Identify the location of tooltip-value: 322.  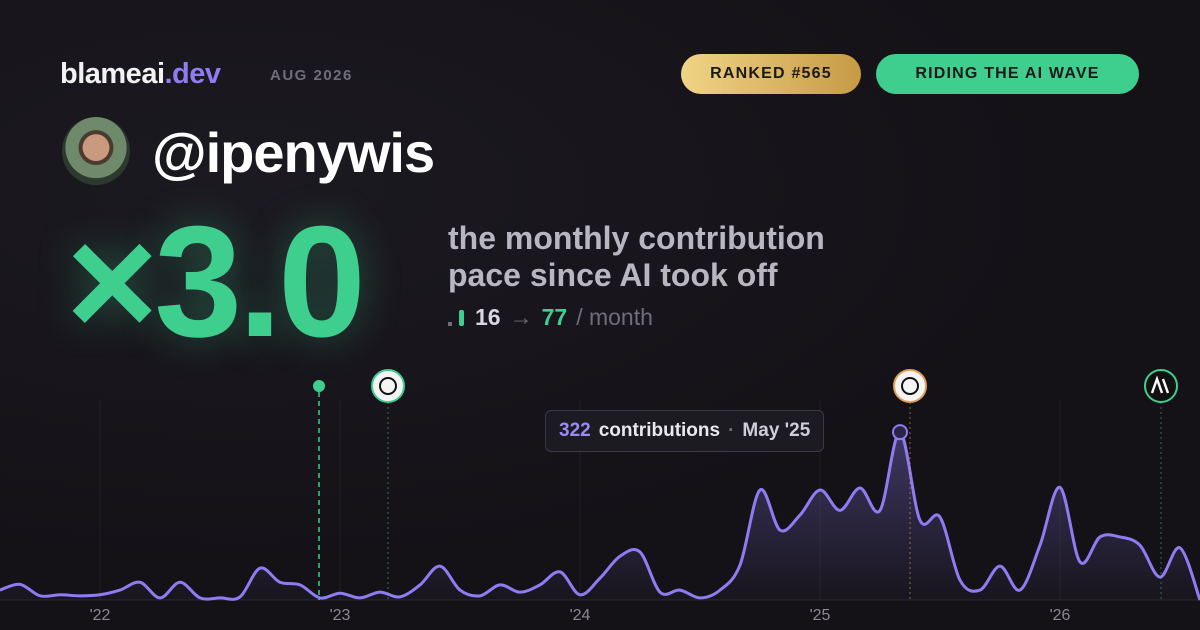
(575, 430).